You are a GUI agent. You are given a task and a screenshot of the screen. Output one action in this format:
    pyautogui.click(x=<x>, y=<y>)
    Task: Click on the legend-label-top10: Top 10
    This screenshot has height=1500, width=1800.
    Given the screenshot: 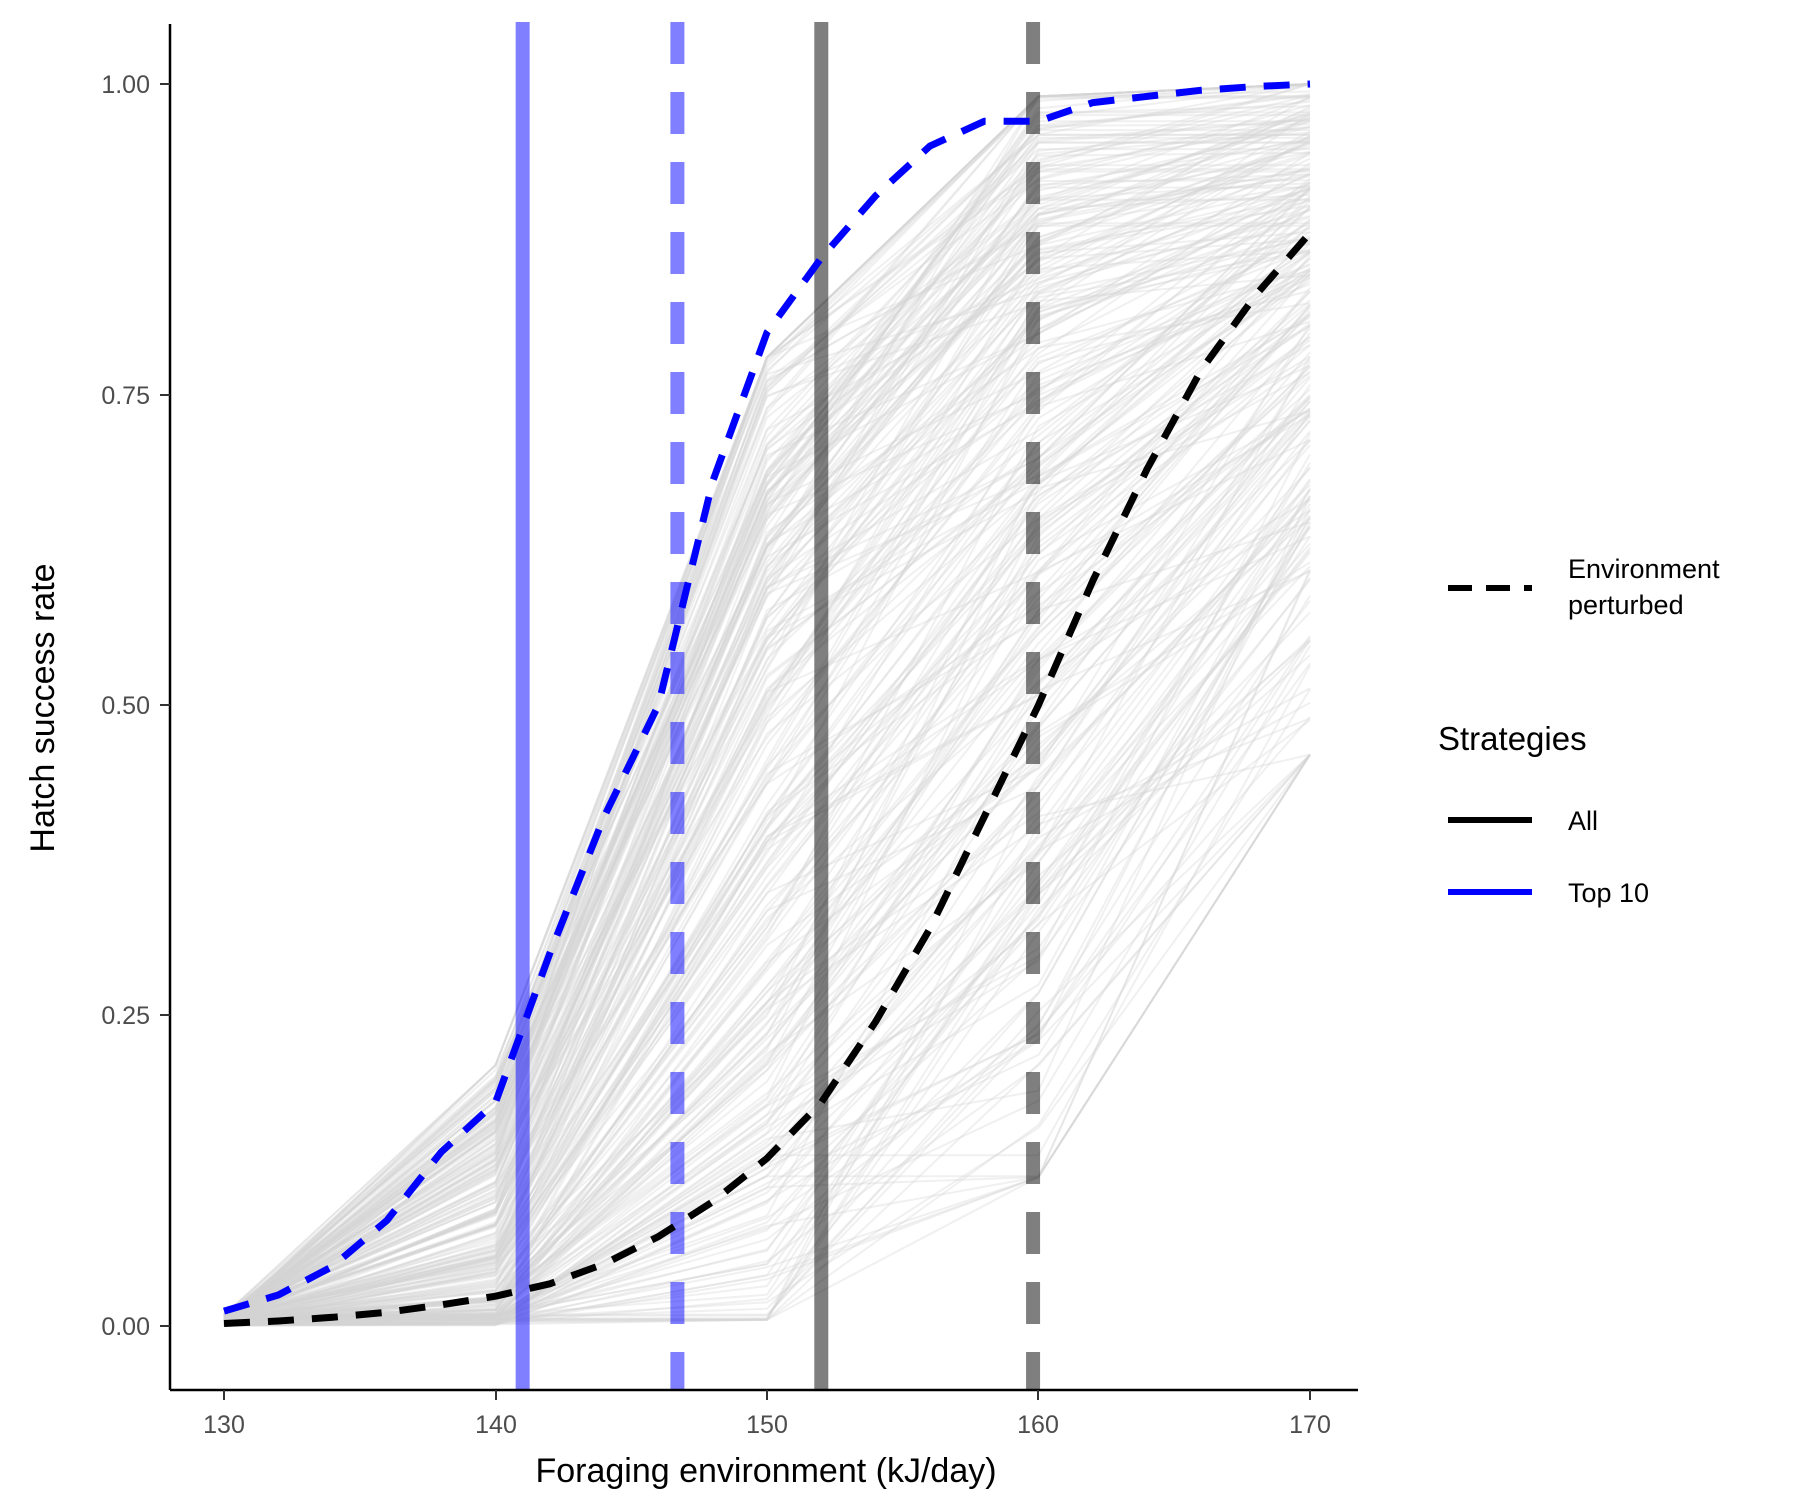 What is the action you would take?
    pyautogui.click(x=1608, y=893)
    